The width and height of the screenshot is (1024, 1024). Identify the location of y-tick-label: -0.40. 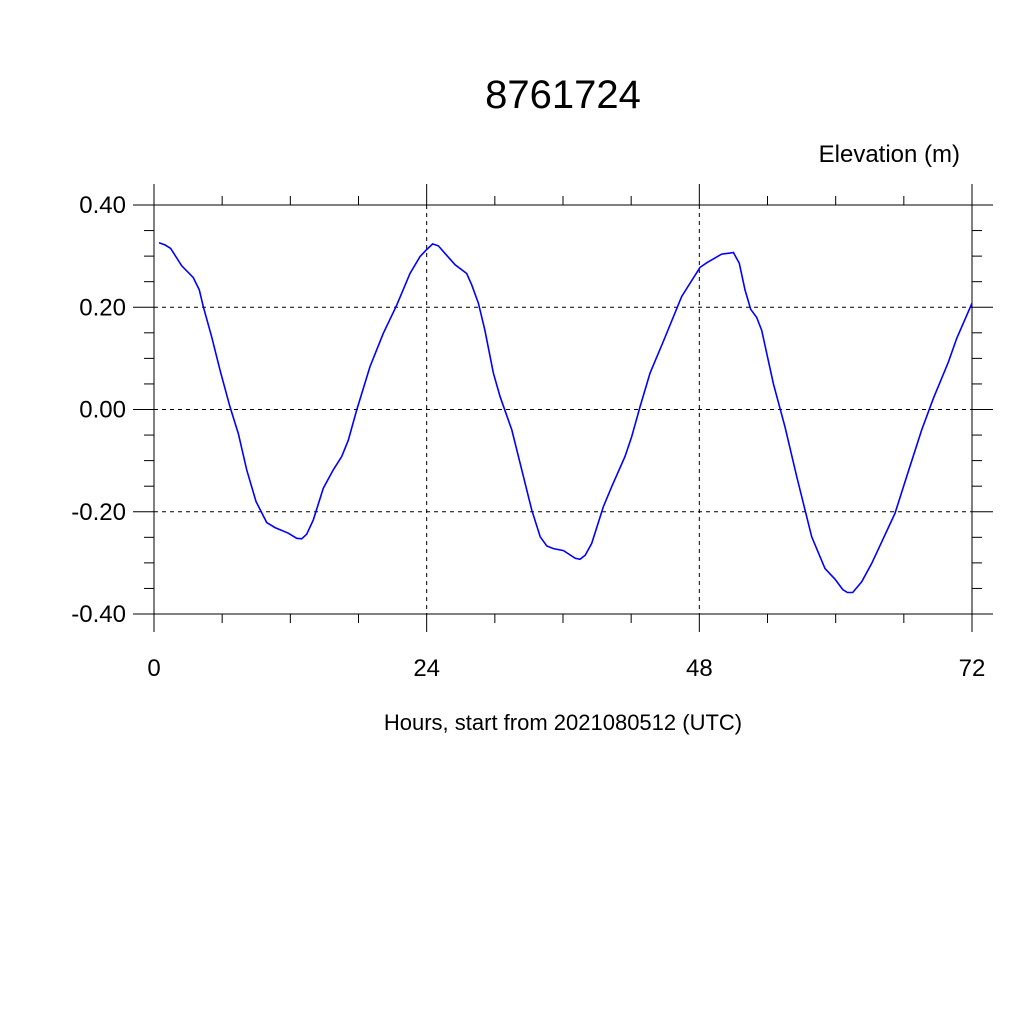
(98, 614).